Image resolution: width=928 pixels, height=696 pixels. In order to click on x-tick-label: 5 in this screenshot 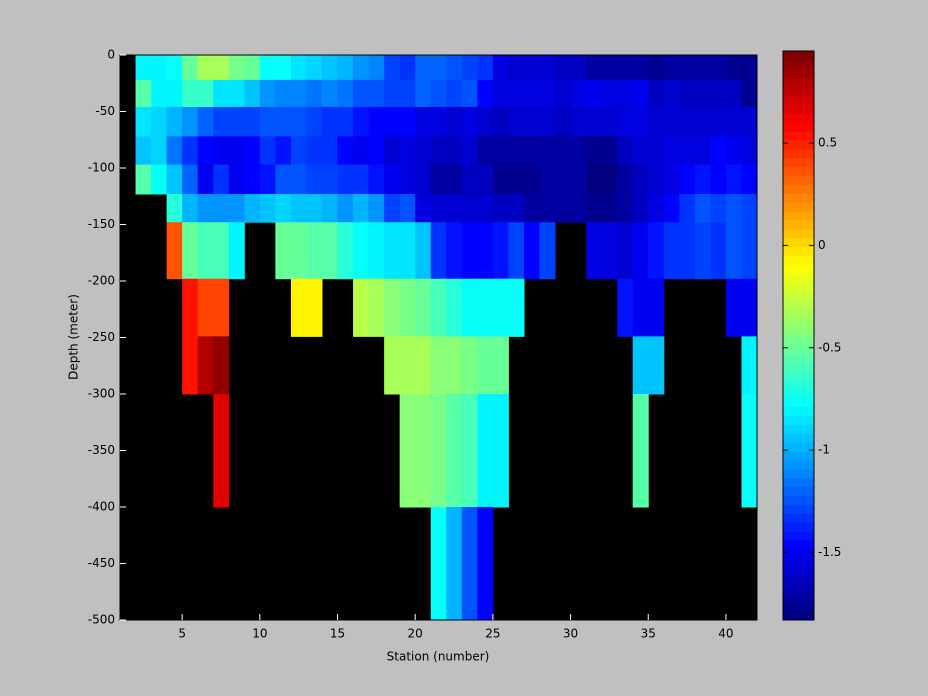, I will do `click(182, 634)`.